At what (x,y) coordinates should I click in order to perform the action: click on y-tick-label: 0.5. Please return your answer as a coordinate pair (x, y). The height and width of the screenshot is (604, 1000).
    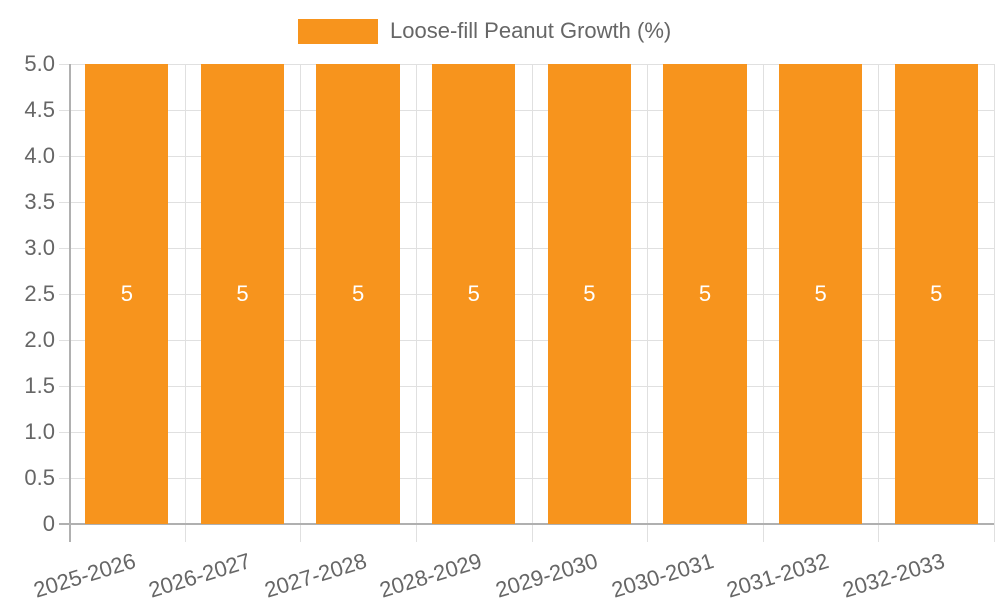
    Looking at the image, I should click on (39, 477).